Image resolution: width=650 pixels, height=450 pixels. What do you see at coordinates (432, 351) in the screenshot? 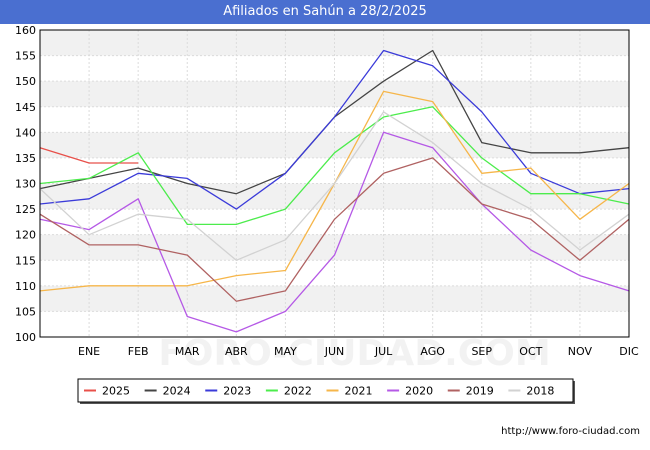
I see `x-tick-label: AGO` at bounding box center [432, 351].